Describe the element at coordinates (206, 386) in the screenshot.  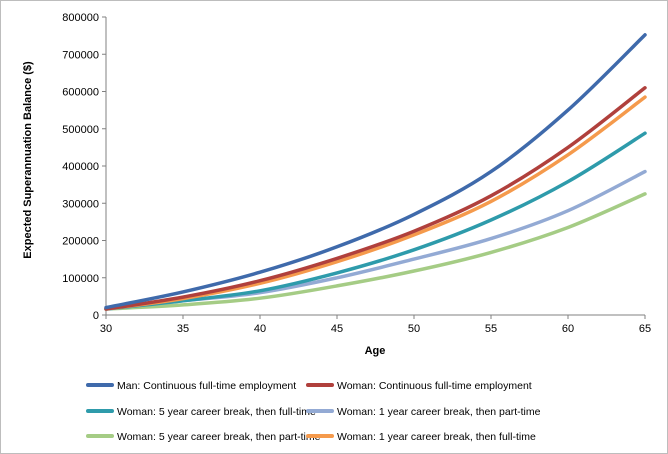
I see `legend-label: Man: Continuous full-time employment` at that location.